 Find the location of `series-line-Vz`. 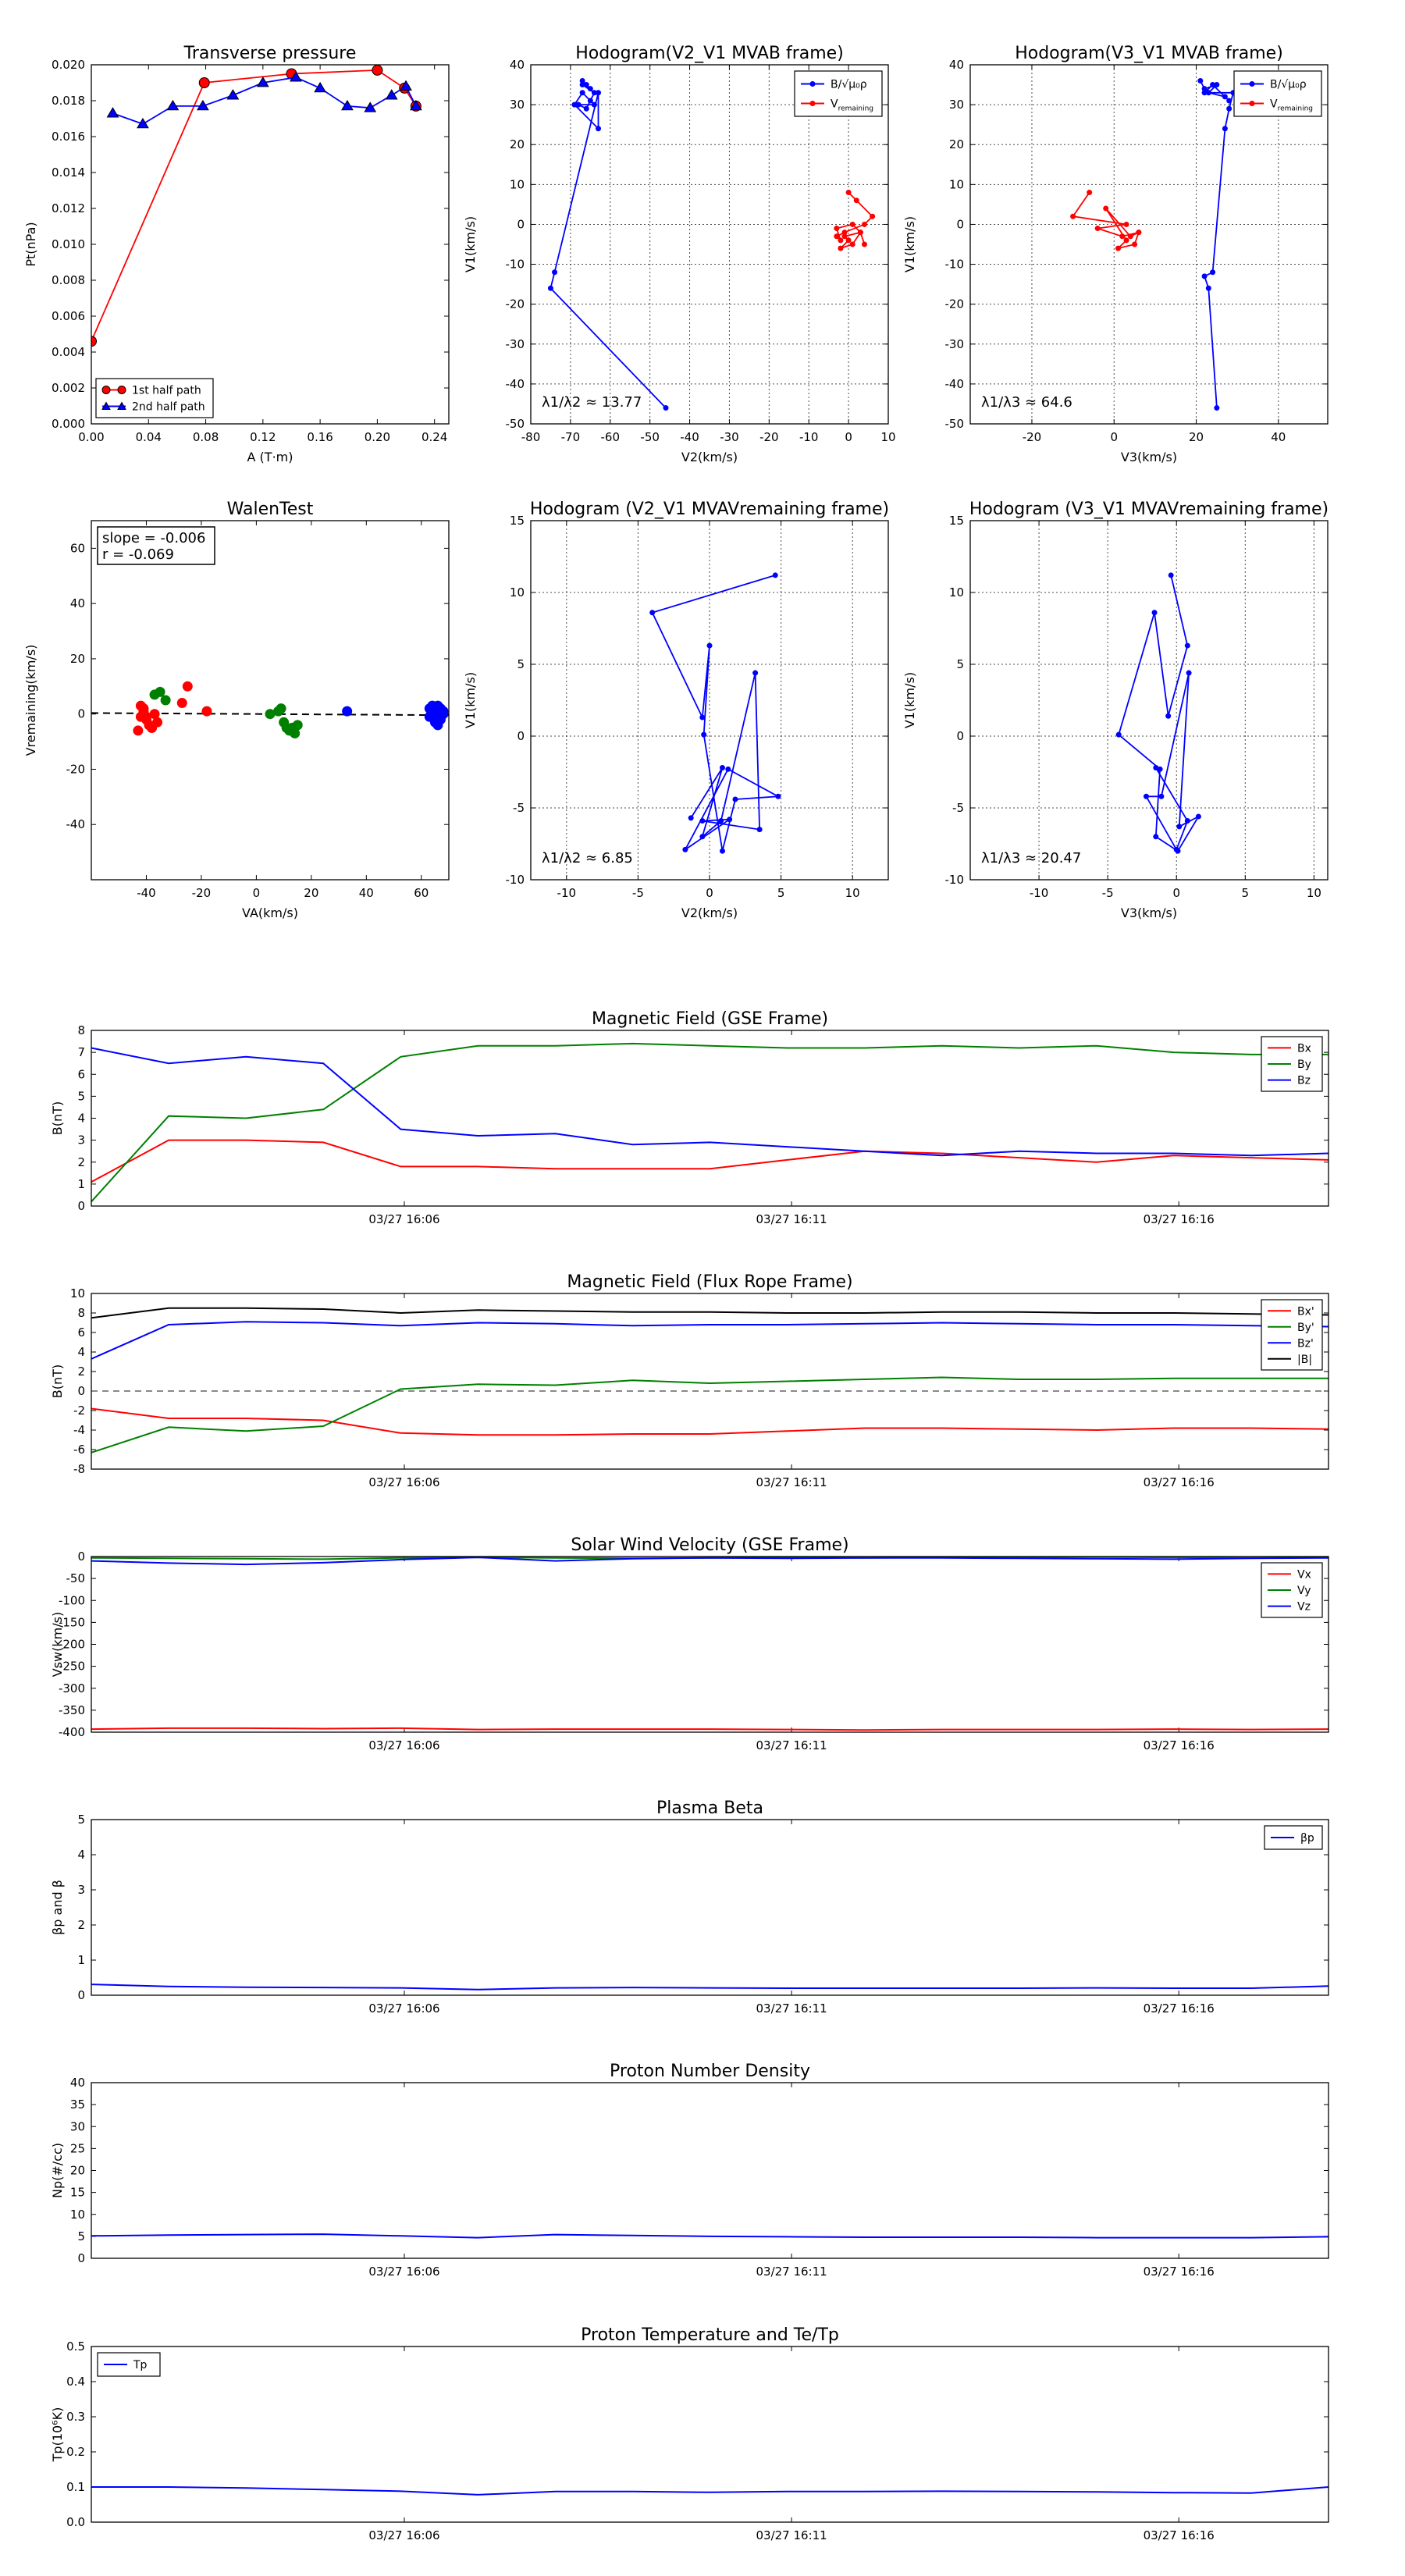

series-line-Vz is located at coordinates (710, 1561).